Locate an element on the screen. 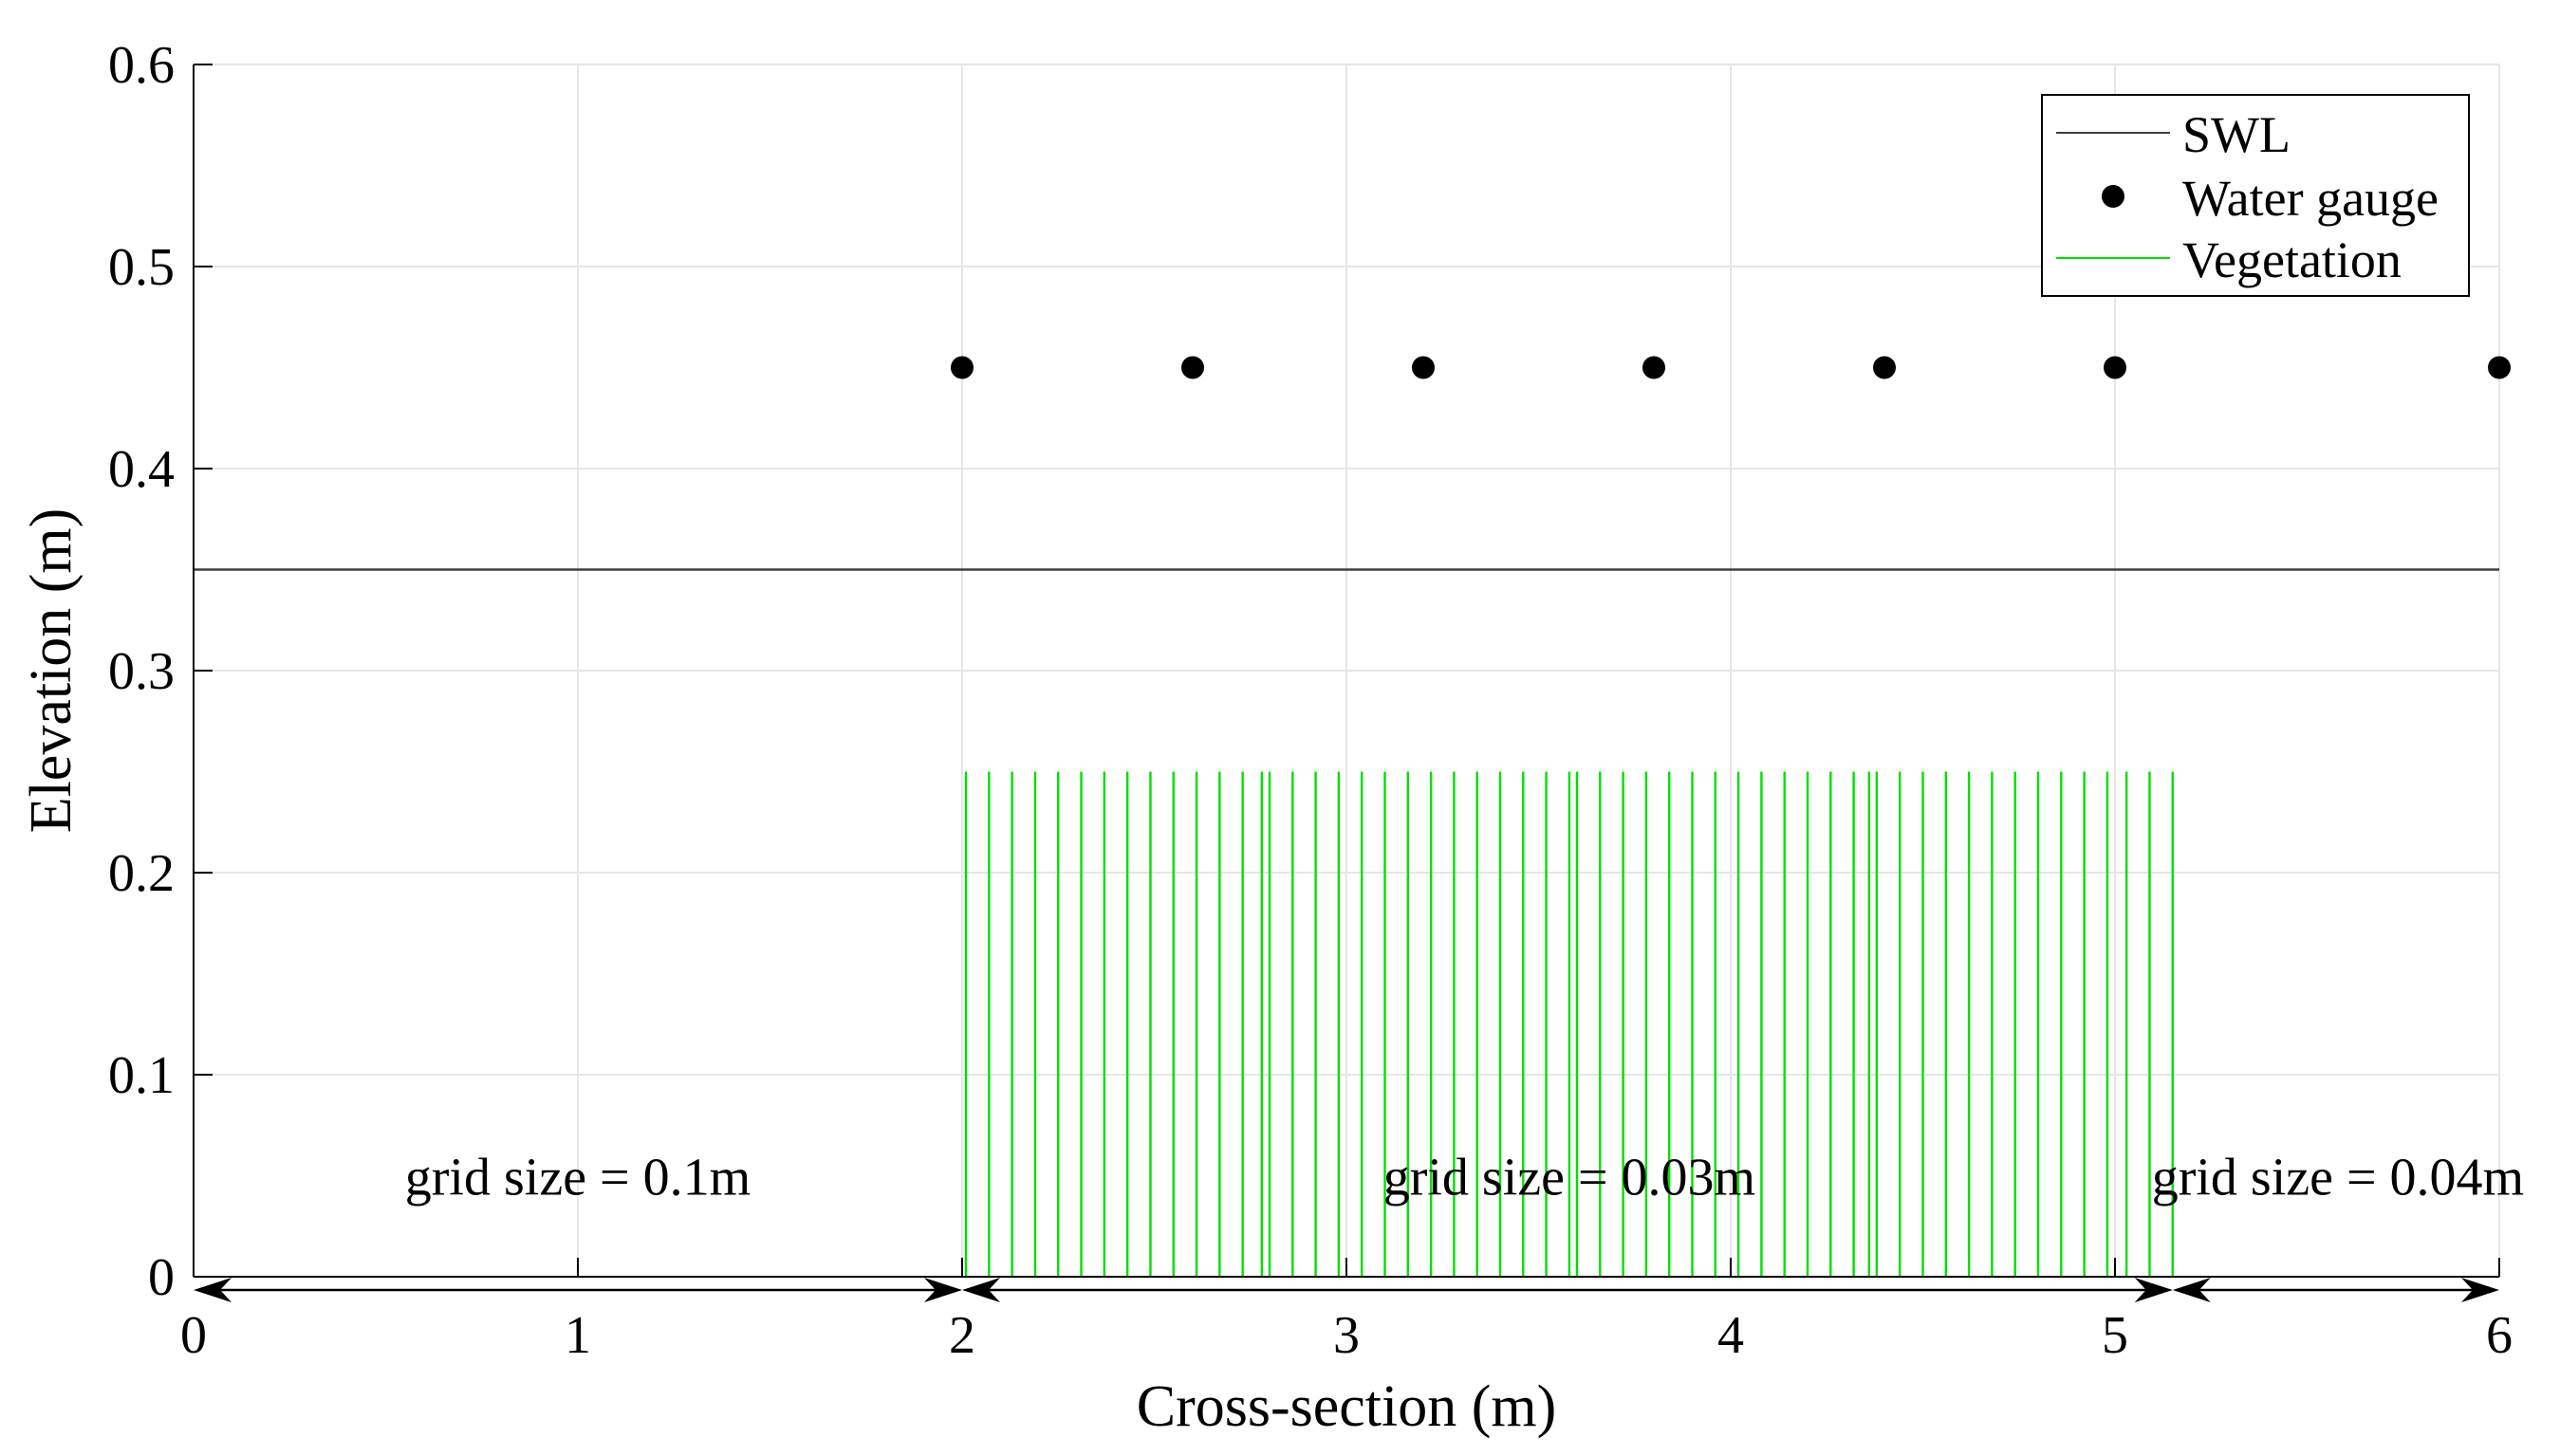  x-tick-label: 5 is located at coordinates (2115, 1336).